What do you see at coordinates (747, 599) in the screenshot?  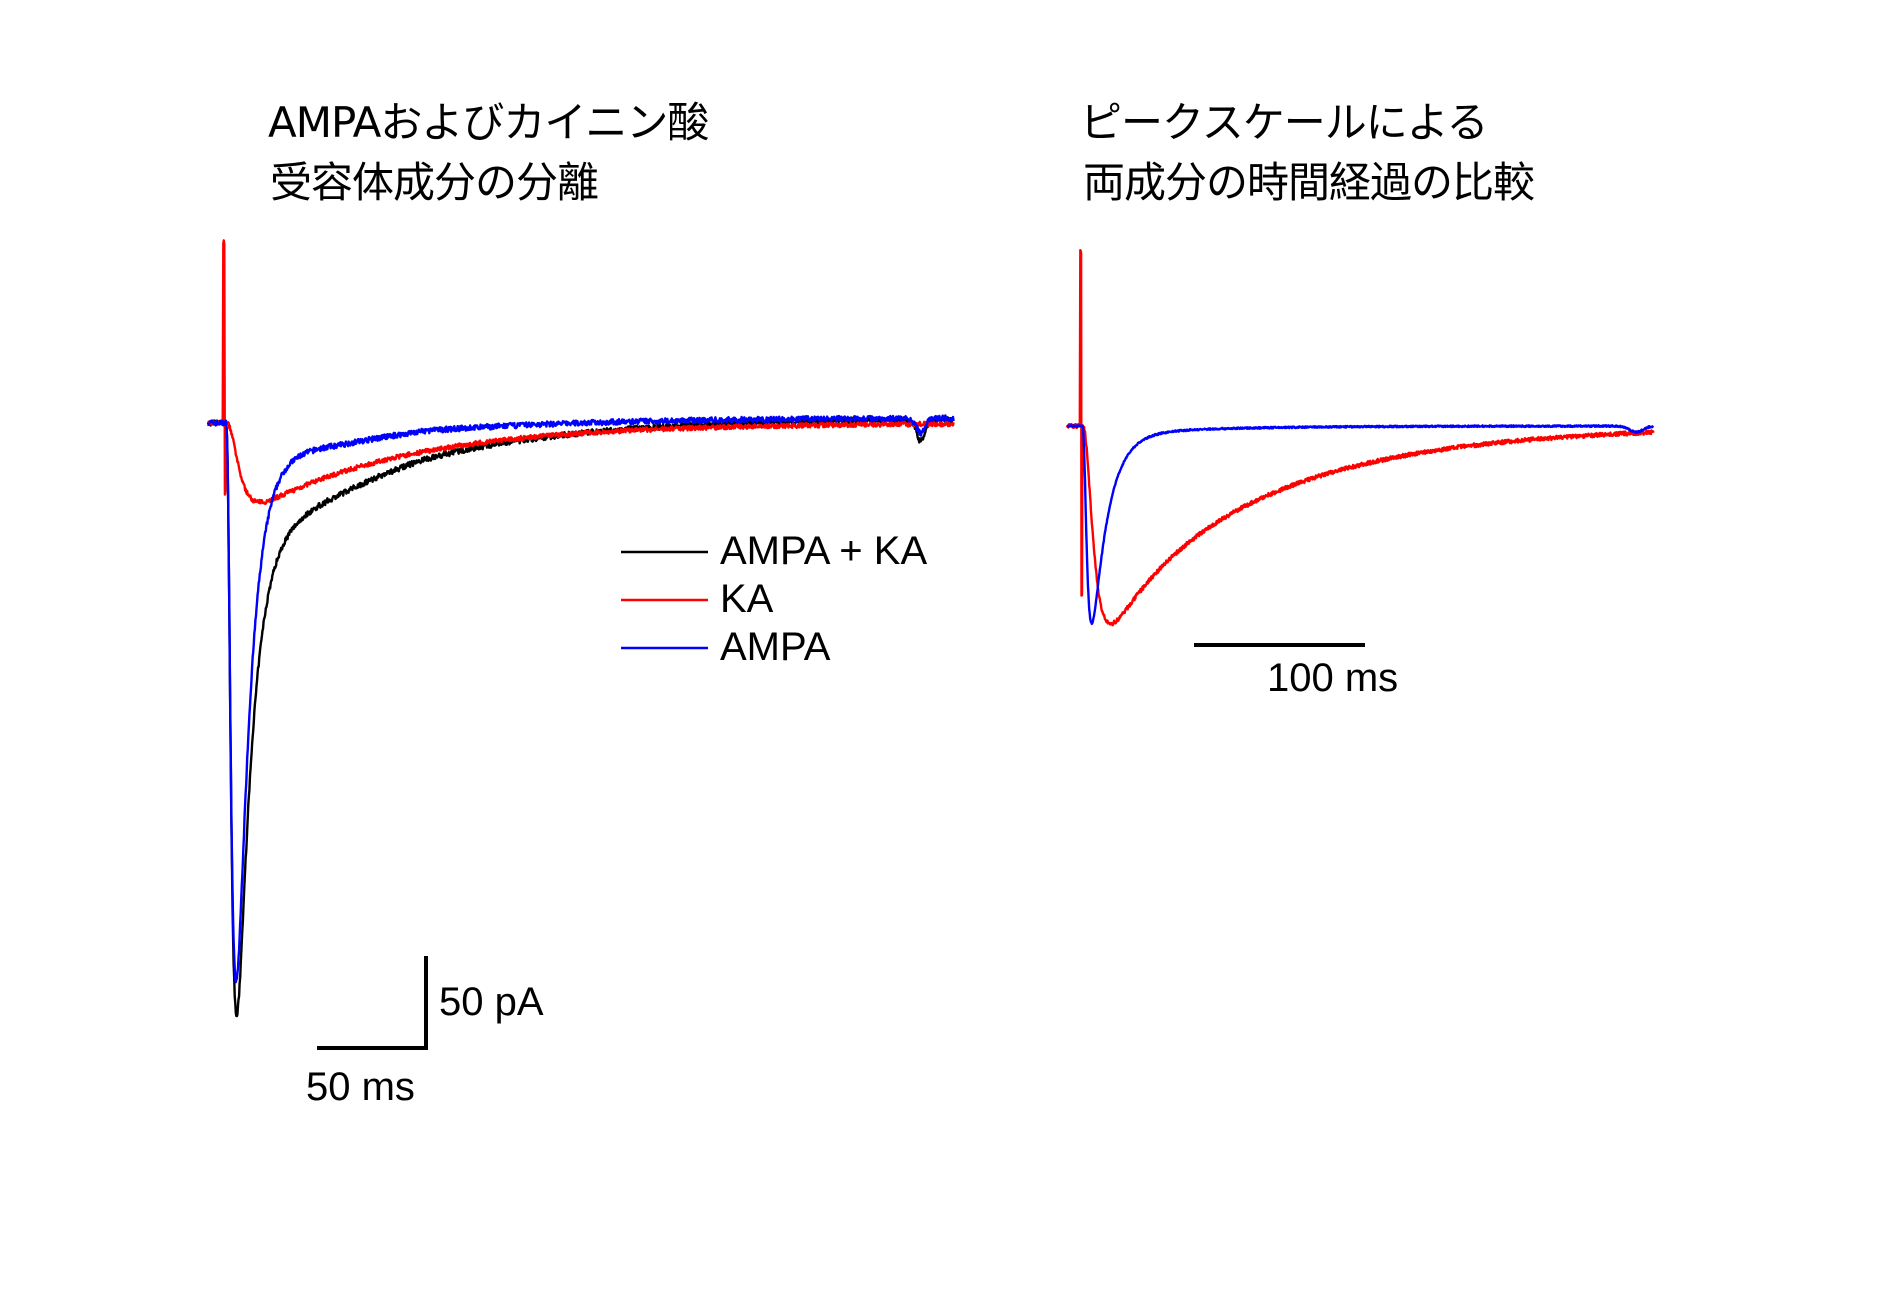 I see `legend-label-ka: KA` at bounding box center [747, 599].